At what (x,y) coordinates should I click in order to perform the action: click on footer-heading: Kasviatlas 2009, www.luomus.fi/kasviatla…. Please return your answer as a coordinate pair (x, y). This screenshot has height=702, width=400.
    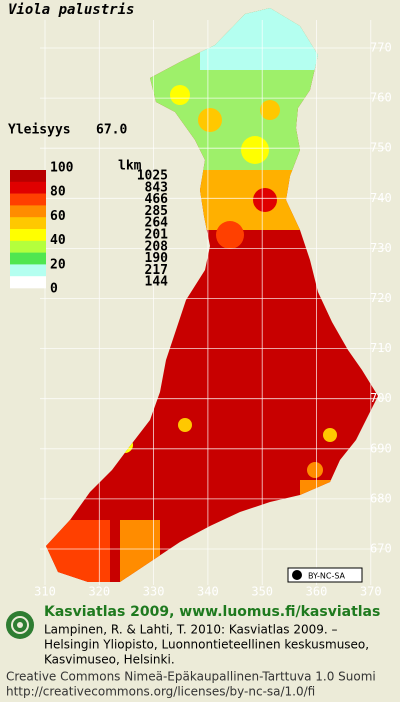
    Looking at the image, I should click on (212, 612).